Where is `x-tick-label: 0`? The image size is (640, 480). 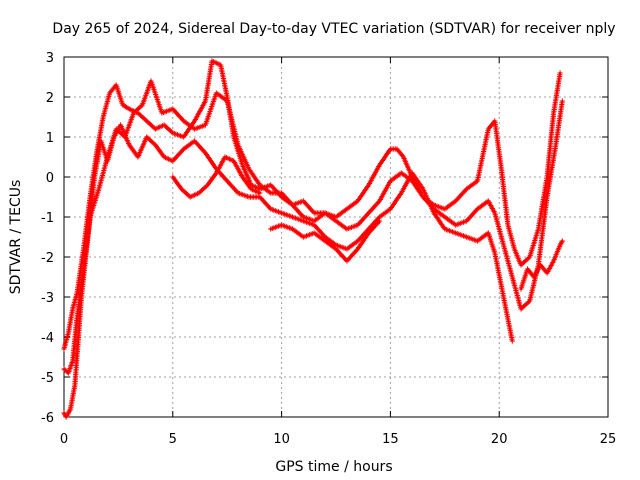 x-tick-label: 0 is located at coordinates (64, 439).